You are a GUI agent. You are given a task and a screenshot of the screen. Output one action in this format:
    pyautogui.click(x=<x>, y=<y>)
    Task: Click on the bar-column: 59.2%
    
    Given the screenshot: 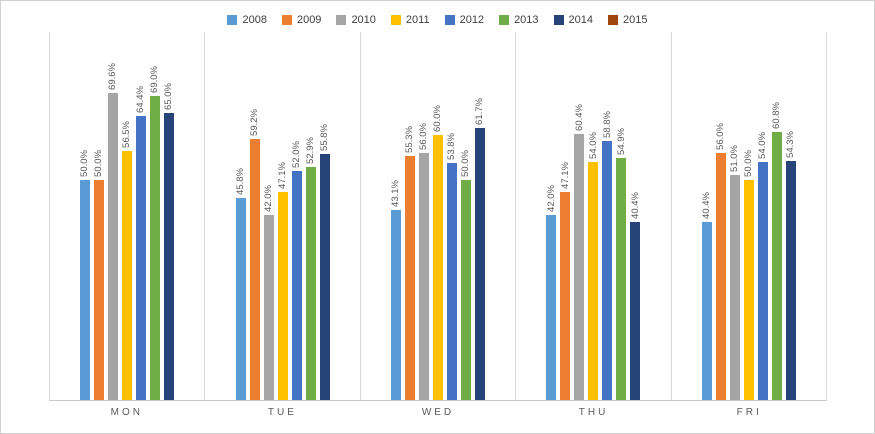 What is the action you would take?
    pyautogui.click(x=254, y=254)
    